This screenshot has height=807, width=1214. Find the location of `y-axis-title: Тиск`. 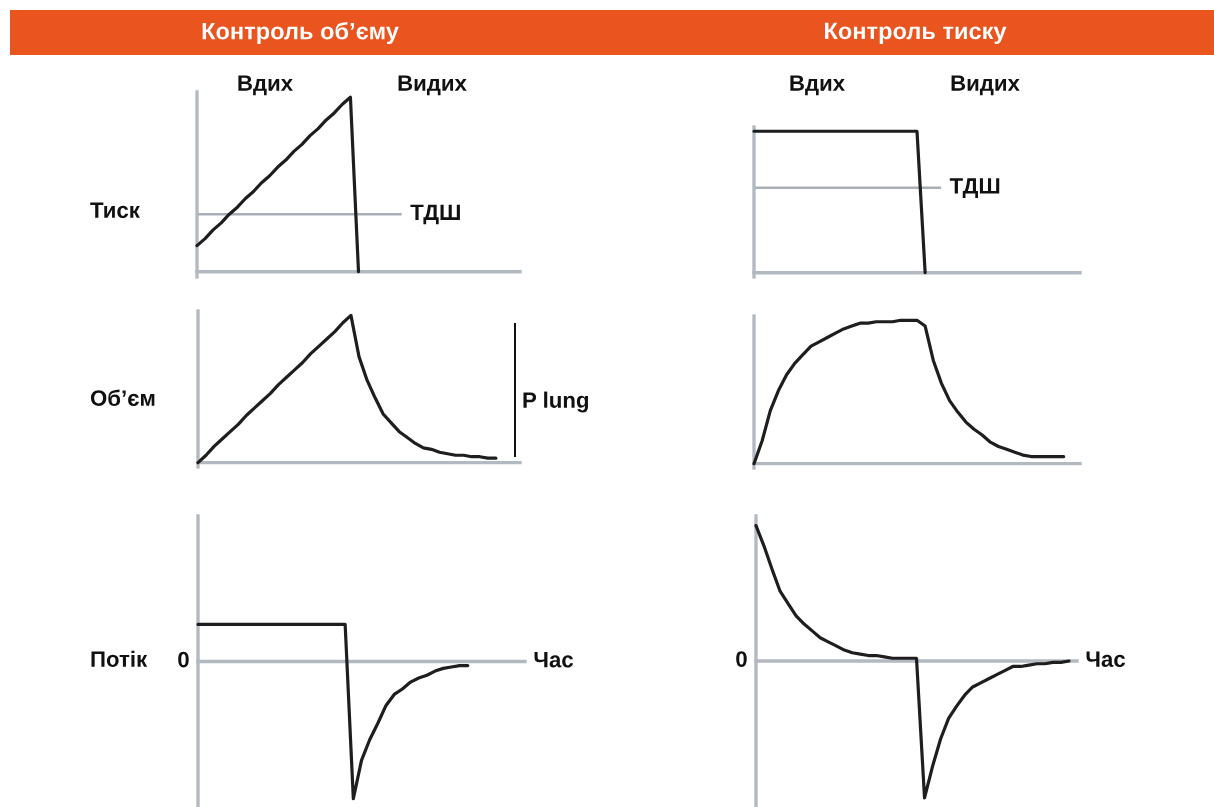

y-axis-title: Тиск is located at coordinates (115, 210).